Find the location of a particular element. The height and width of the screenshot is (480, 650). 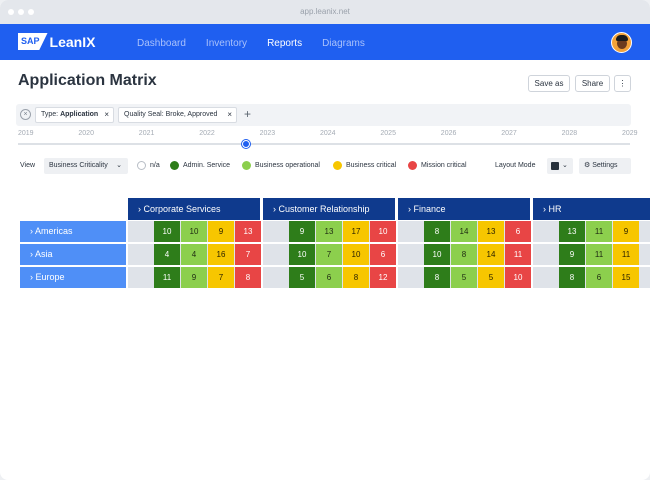

filter-chip-quality-seal: Quality Seal: Broke, Approved × is located at coordinates (177, 115).